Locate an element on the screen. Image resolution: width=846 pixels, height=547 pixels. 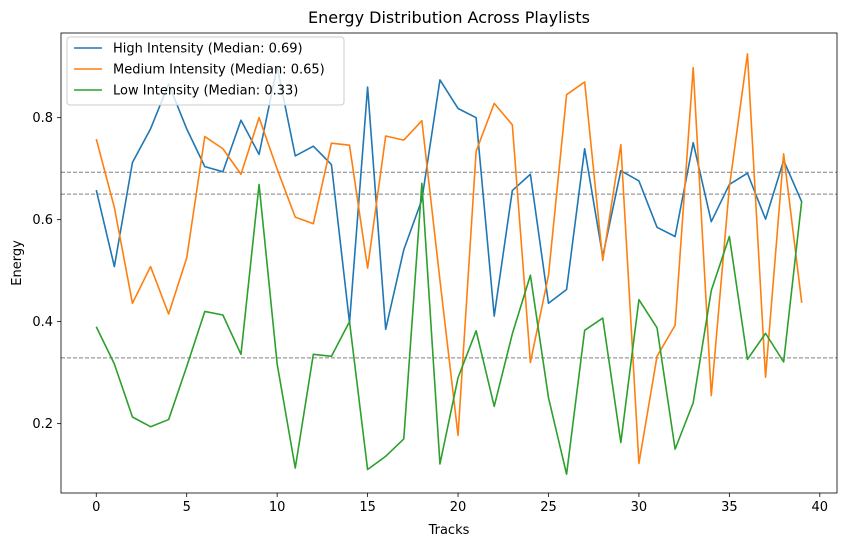
y-tick-label: 0.2 is located at coordinates (42, 424).